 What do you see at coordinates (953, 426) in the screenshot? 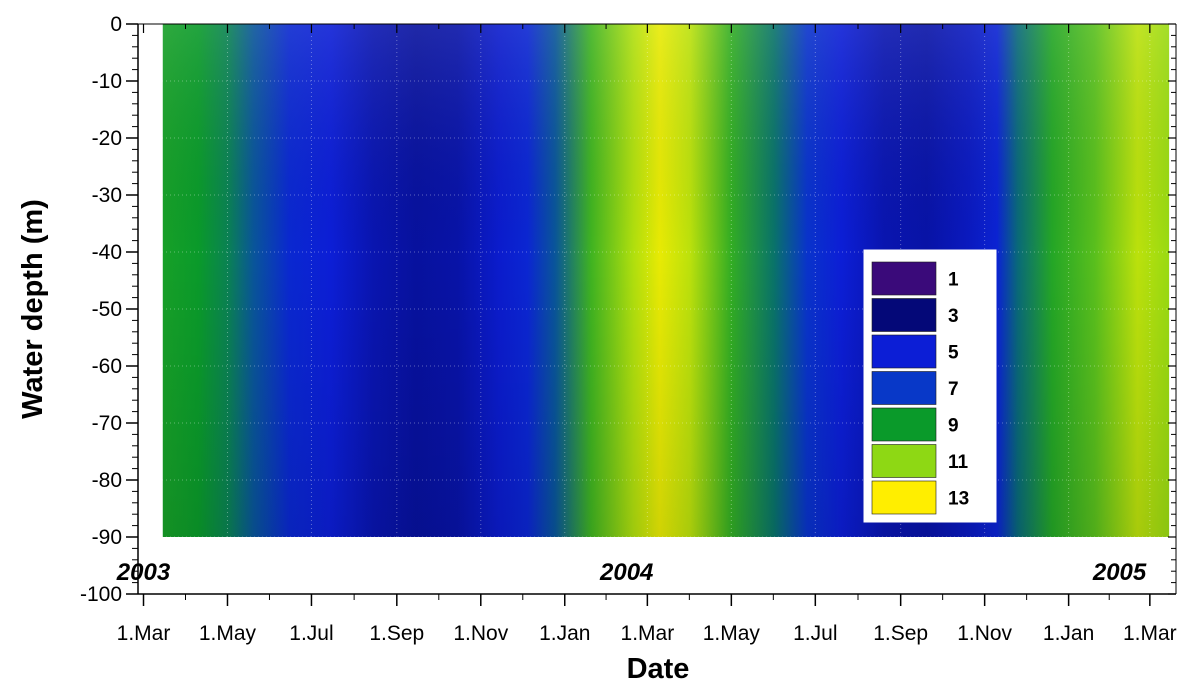
I see `legend-label: 9` at bounding box center [953, 426].